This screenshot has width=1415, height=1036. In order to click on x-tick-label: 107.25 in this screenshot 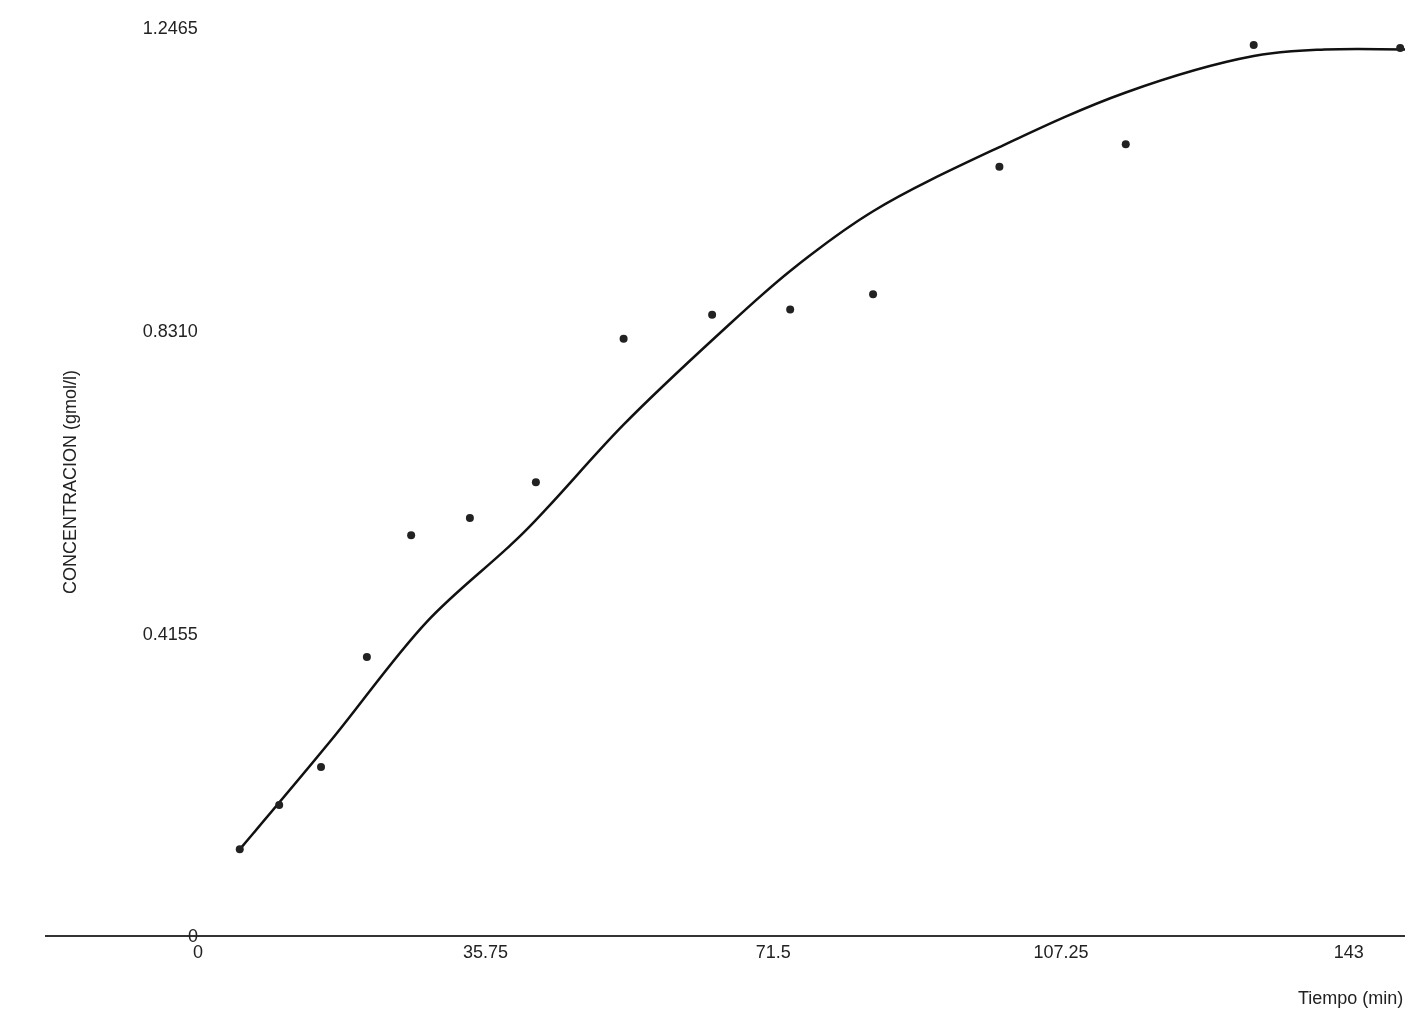, I will do `click(1061, 952)`.